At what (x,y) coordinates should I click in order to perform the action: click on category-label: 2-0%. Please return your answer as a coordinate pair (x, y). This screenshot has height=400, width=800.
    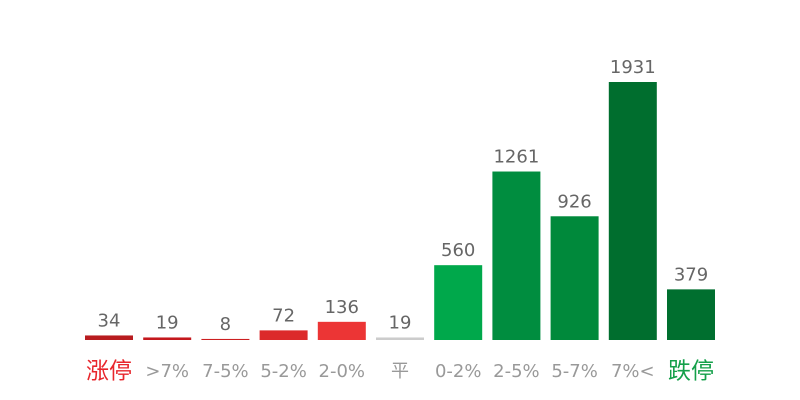
    Looking at the image, I should click on (342, 371).